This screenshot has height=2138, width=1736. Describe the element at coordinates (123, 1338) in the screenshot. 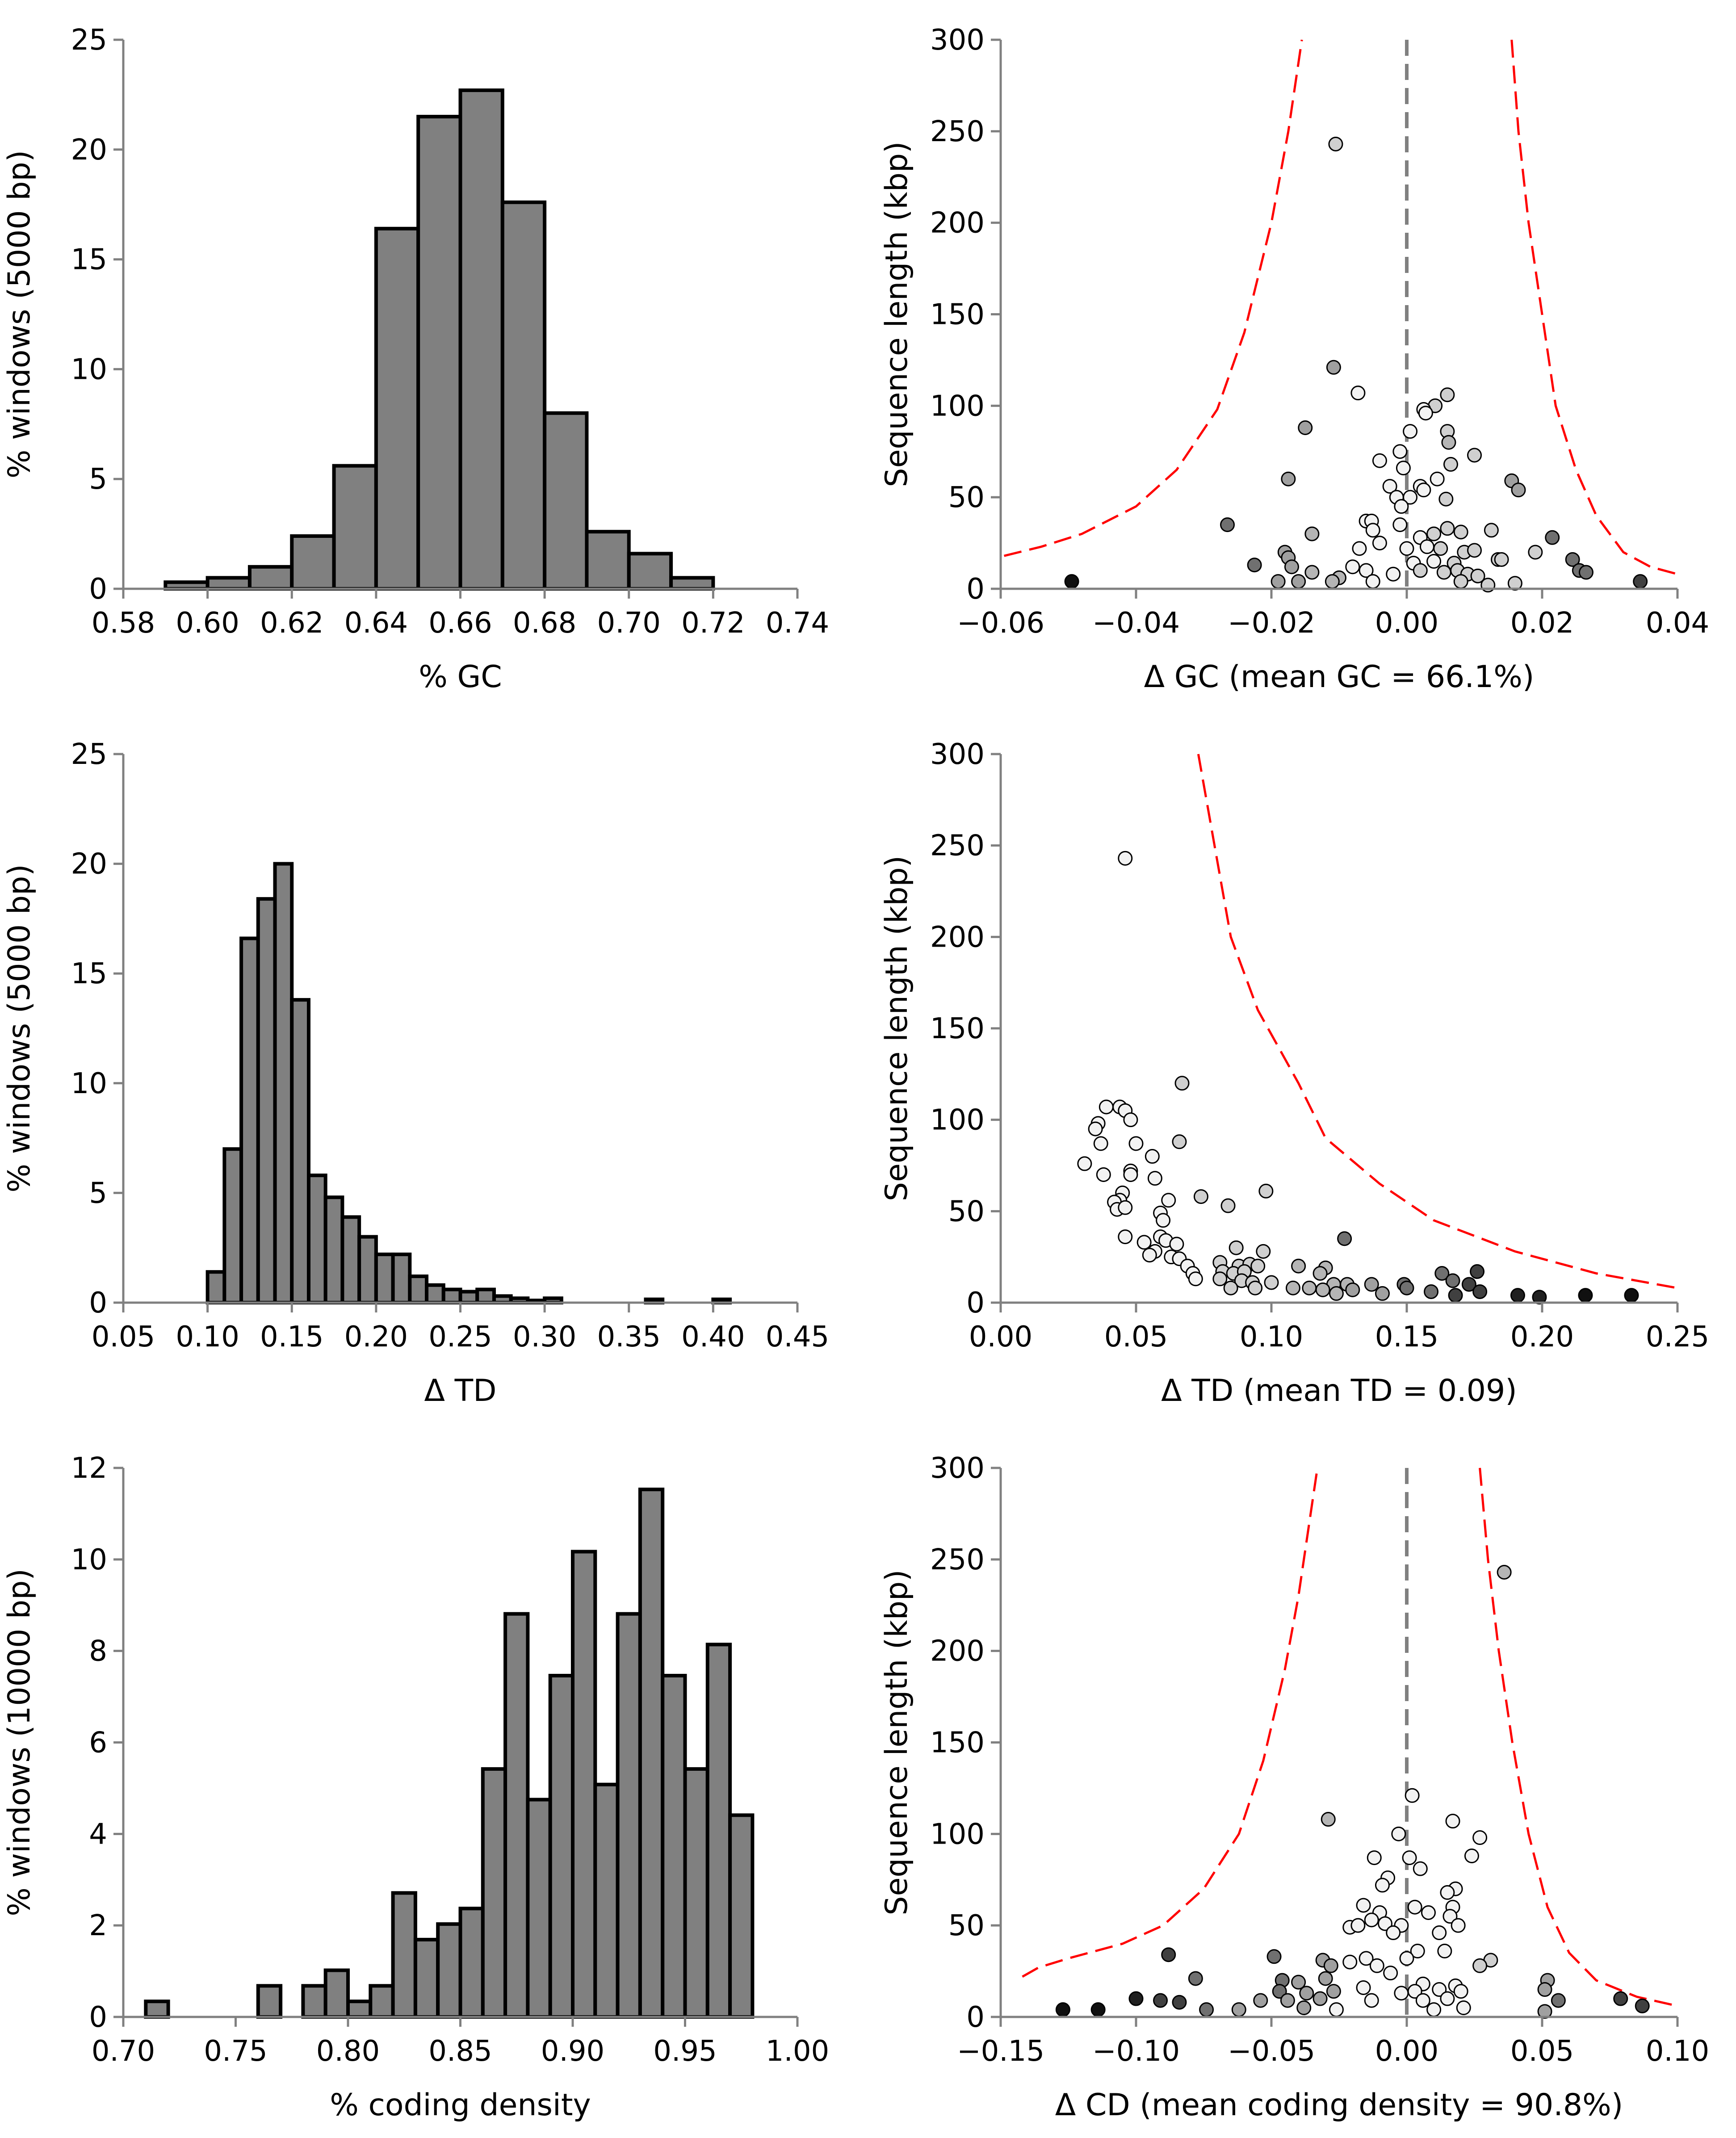

I see `x-tick-label: 0.05` at that location.